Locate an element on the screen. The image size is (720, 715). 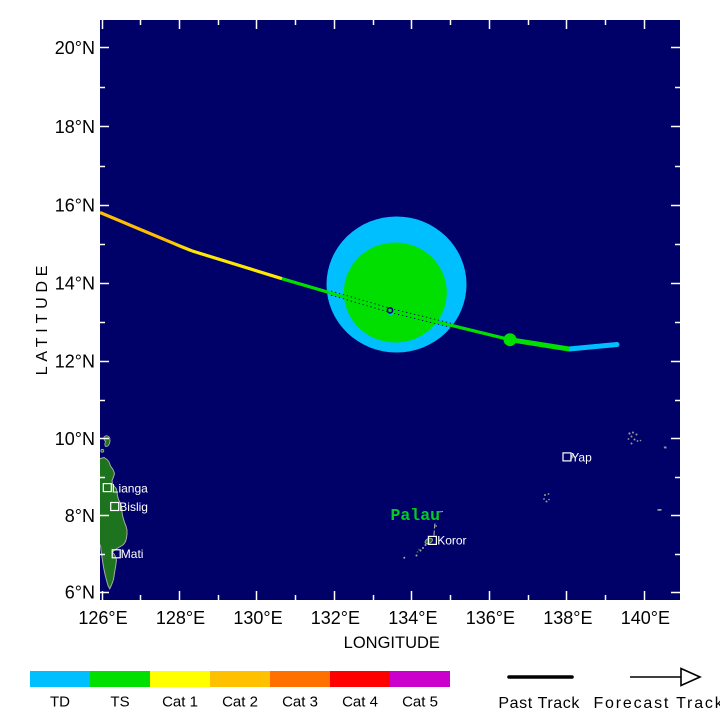
svg-text: 130°E is located at coordinates (257, 618).